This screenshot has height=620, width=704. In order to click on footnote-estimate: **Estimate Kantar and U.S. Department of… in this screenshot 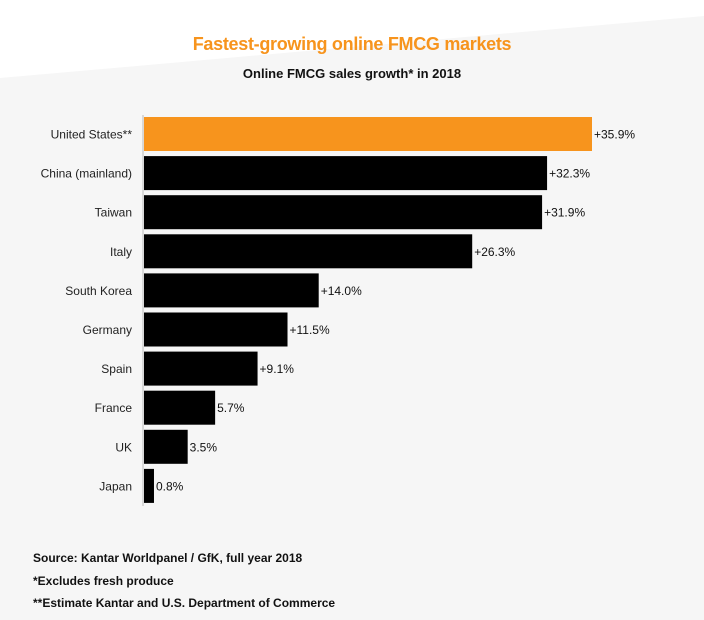, I will do `click(184, 603)`.